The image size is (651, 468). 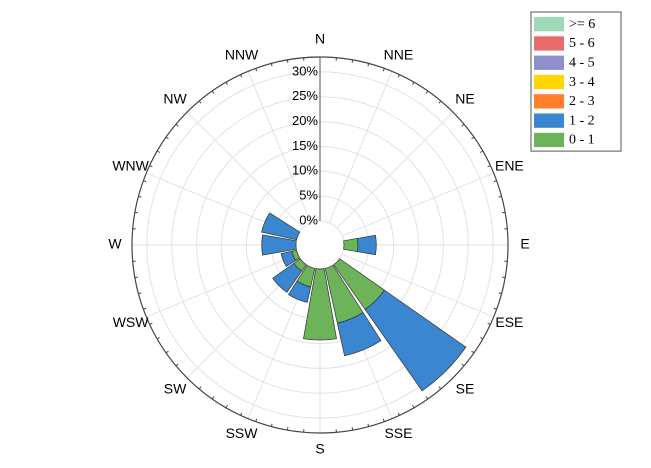 I want to click on legend: >= 6 5 - 6 4 - 5 3 - 4 2 - 3 1 - 2 0 - 1, so click(x=576, y=81).